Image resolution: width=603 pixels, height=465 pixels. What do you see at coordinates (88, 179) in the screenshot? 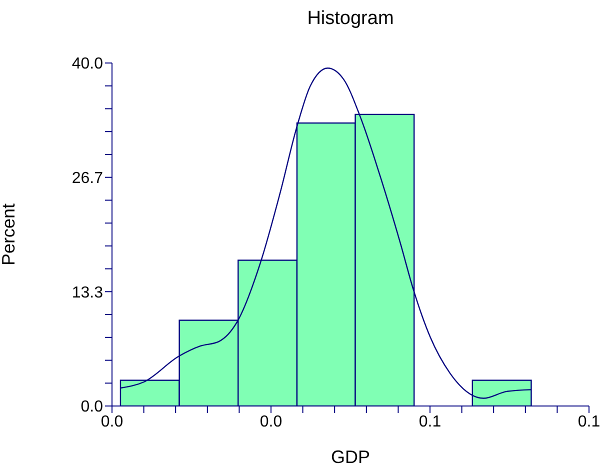
I see `y-tick-label: 26.7` at bounding box center [88, 179].